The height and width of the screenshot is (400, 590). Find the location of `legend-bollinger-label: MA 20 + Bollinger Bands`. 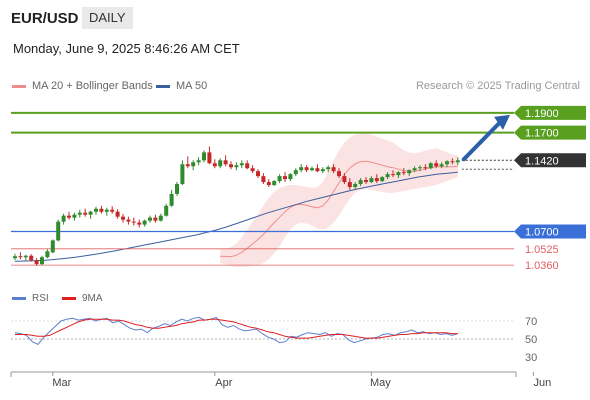

legend-bollinger-label: MA 20 + Bollinger Bands is located at coordinates (92, 86).